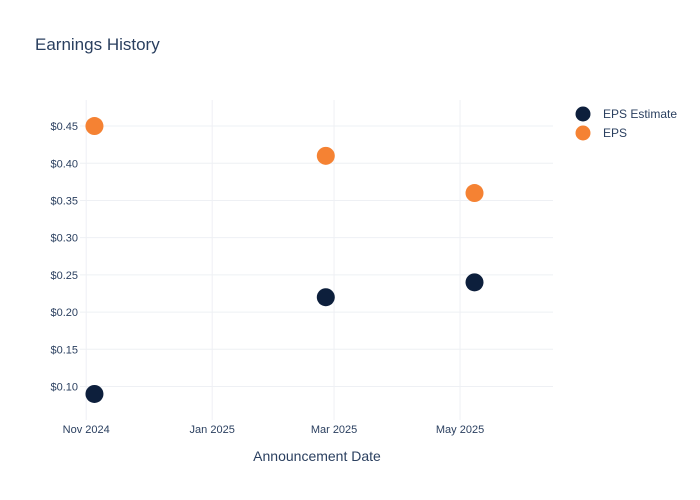 Image resolution: width=700 pixels, height=500 pixels. What do you see at coordinates (97, 44) in the screenshot?
I see `chart-title: Earnings History` at bounding box center [97, 44].